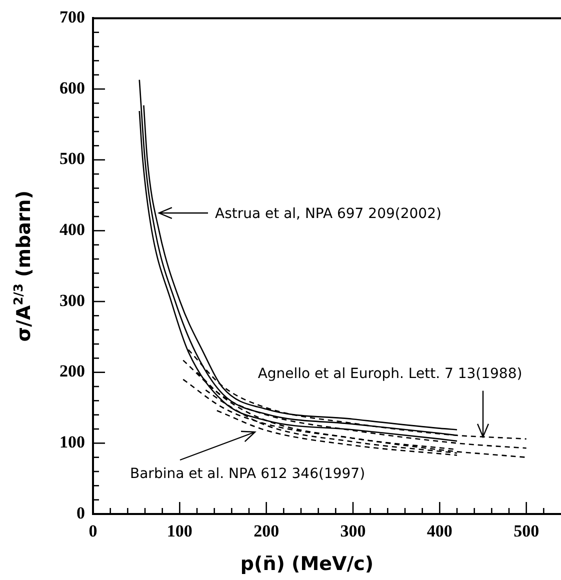 The height and width of the screenshot is (580, 561). What do you see at coordinates (23, 266) in the screenshot?
I see `y-axis-title: σ/A2/3 (mbarn)` at bounding box center [23, 266].